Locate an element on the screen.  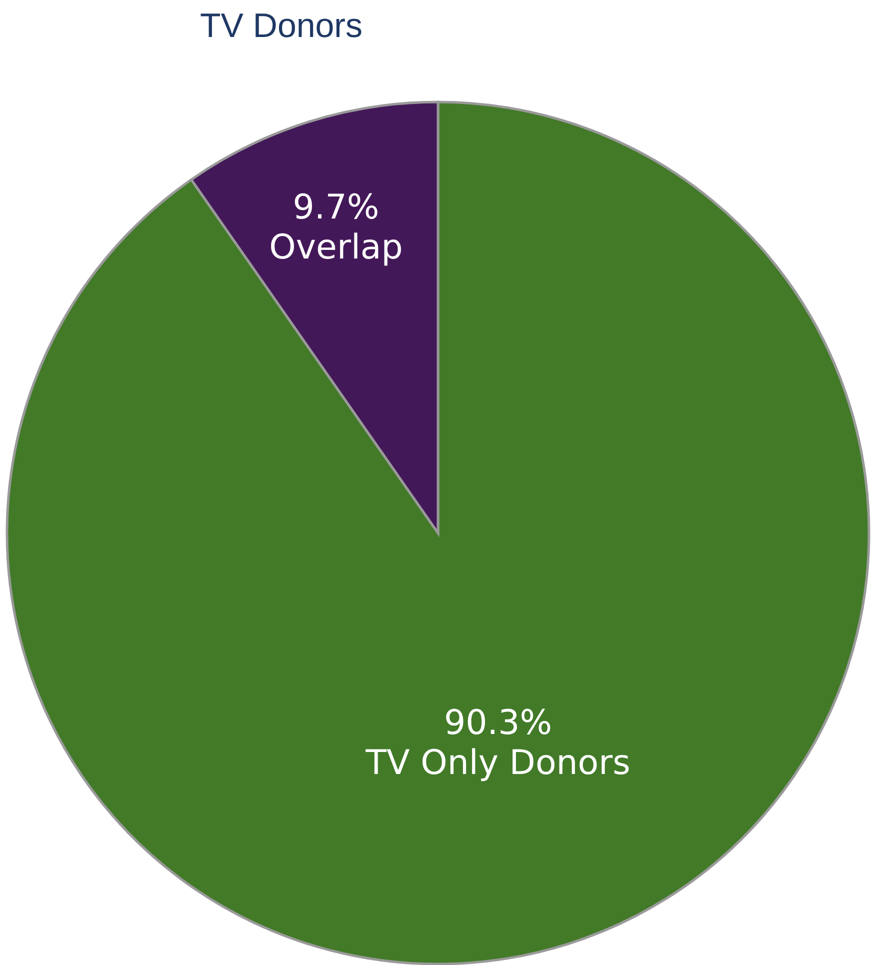
data-label: 9.7% is located at coordinates (336, 208).